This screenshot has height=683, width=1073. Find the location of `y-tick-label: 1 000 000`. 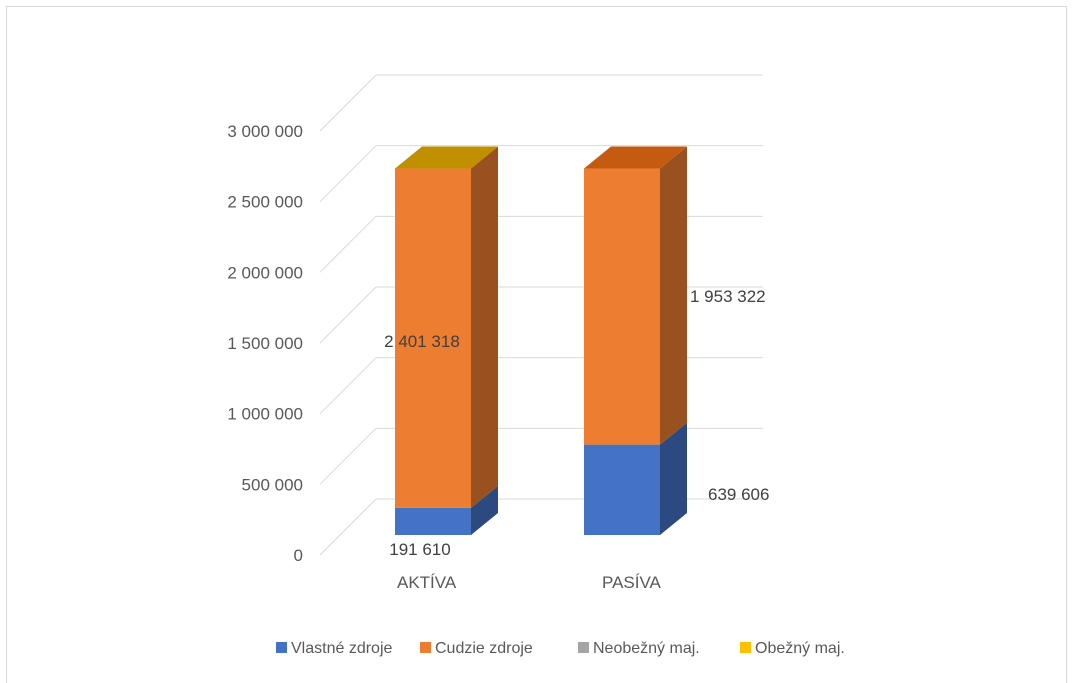

y-tick-label: 1 000 000 is located at coordinates (265, 414).